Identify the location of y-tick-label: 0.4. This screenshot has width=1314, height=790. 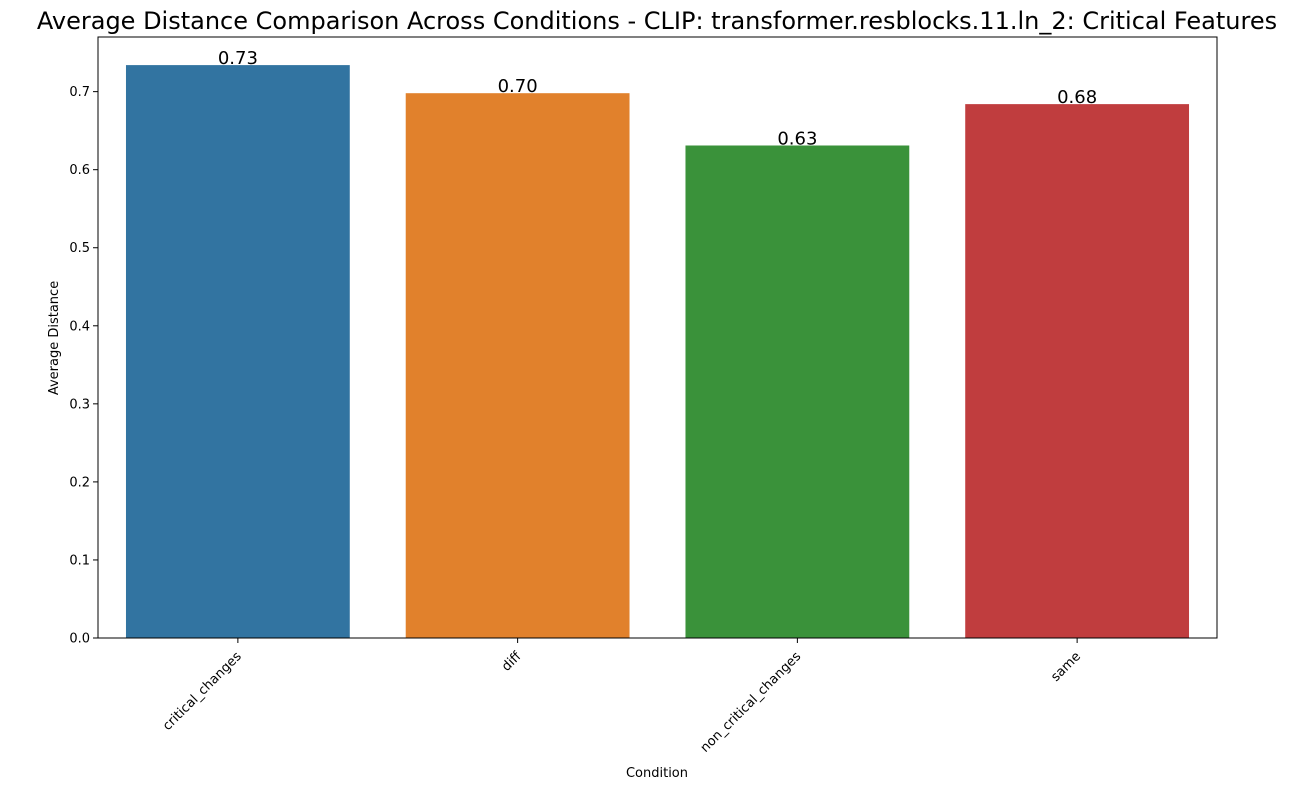
(79, 326).